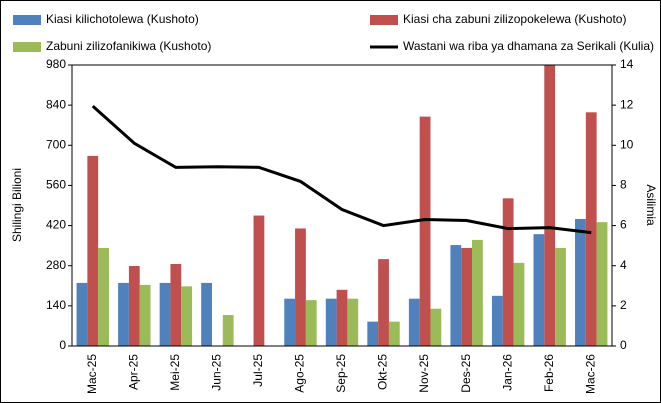 This screenshot has height=403, width=661. Describe the element at coordinates (122, 19) in the screenshot. I see `legend-label: Kiasi kilichotolewa (Kushoto)` at that location.